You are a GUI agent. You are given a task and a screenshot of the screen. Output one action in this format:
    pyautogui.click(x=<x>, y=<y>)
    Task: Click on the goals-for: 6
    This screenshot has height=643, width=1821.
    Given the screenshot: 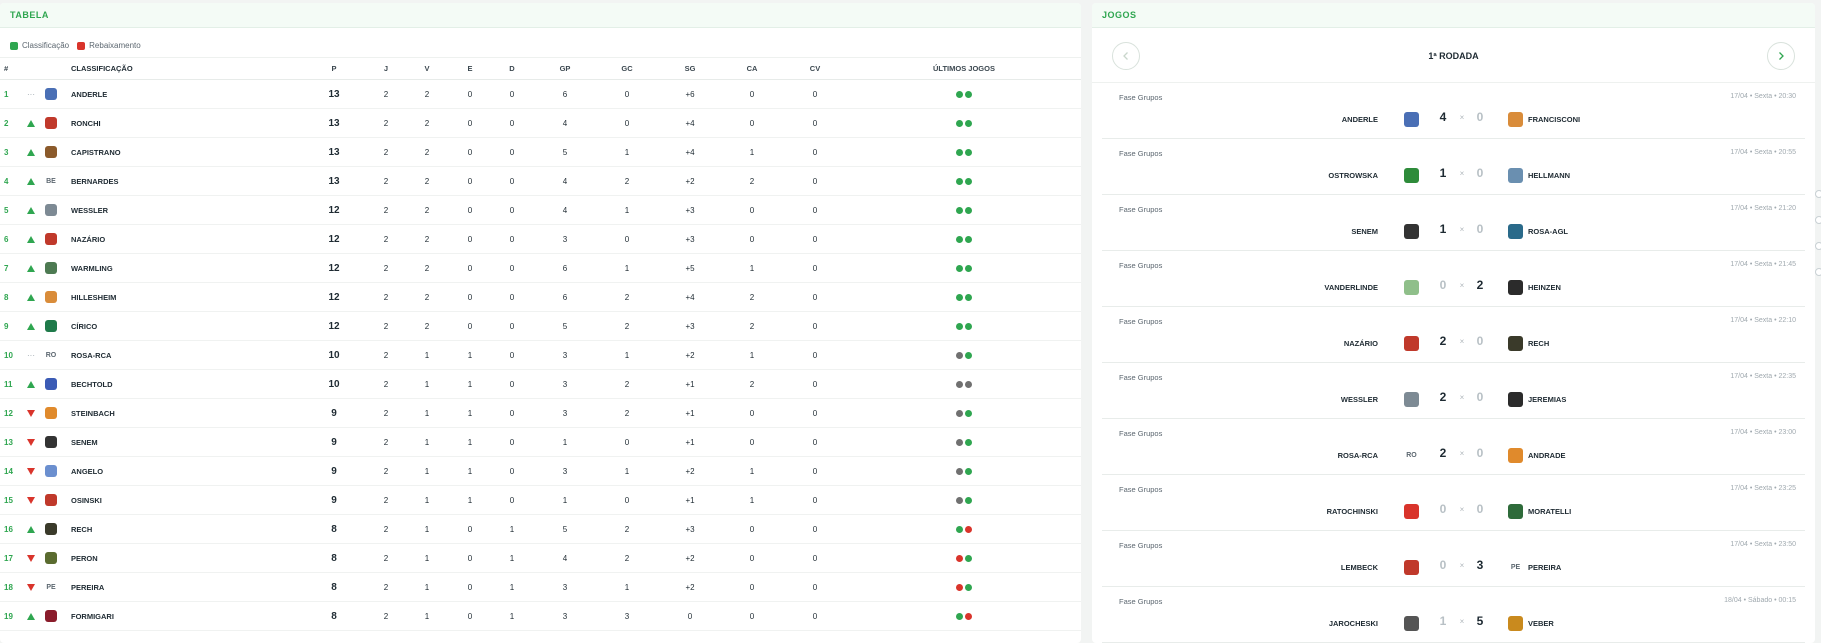 What is the action you would take?
    pyautogui.click(x=565, y=297)
    